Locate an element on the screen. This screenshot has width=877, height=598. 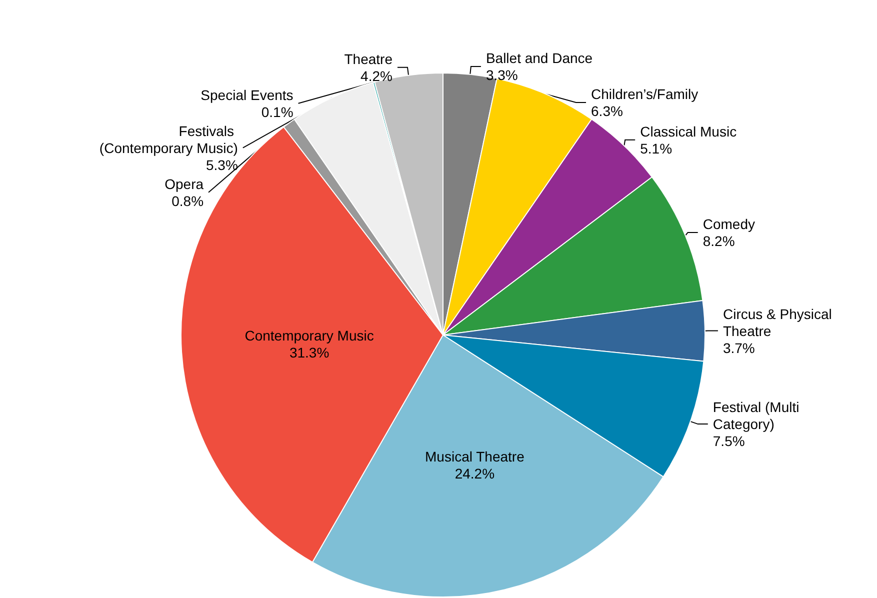
data-label: 0.1% is located at coordinates (277, 112).